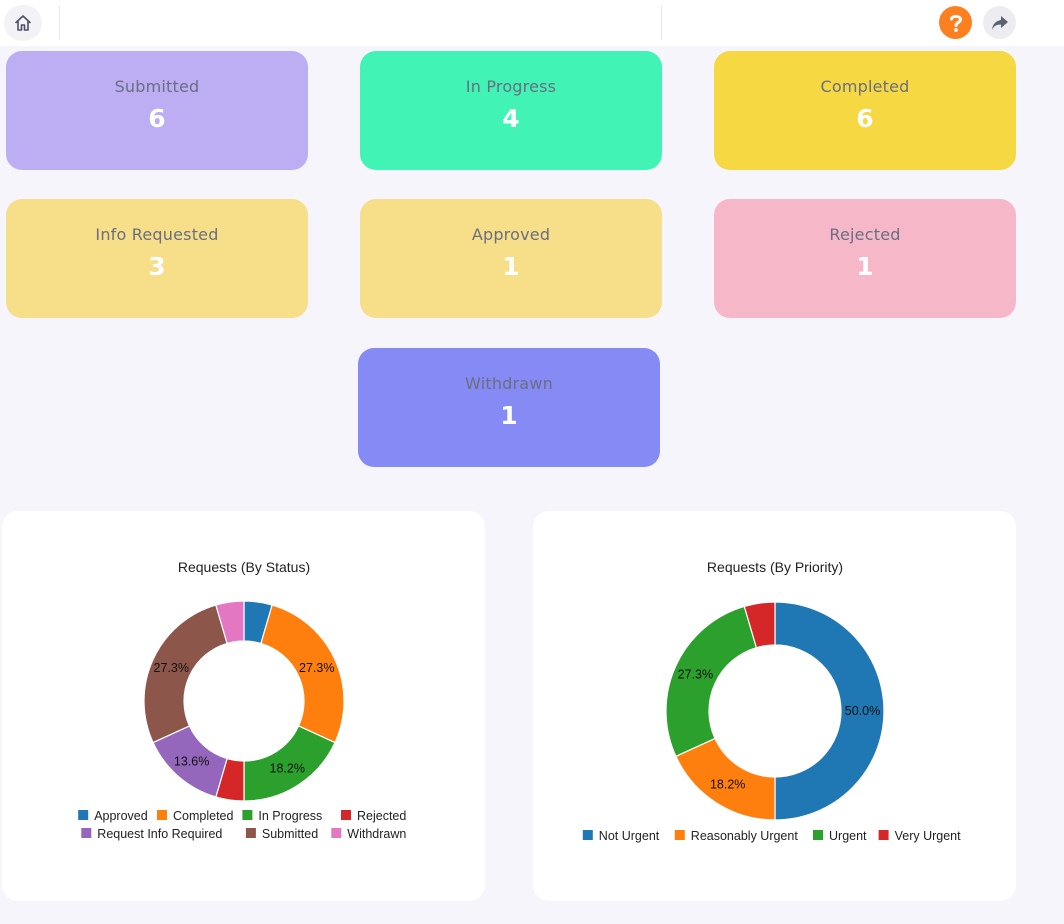 The width and height of the screenshot is (1064, 924). I want to click on legend-swatch-withdrawn, so click(336, 833).